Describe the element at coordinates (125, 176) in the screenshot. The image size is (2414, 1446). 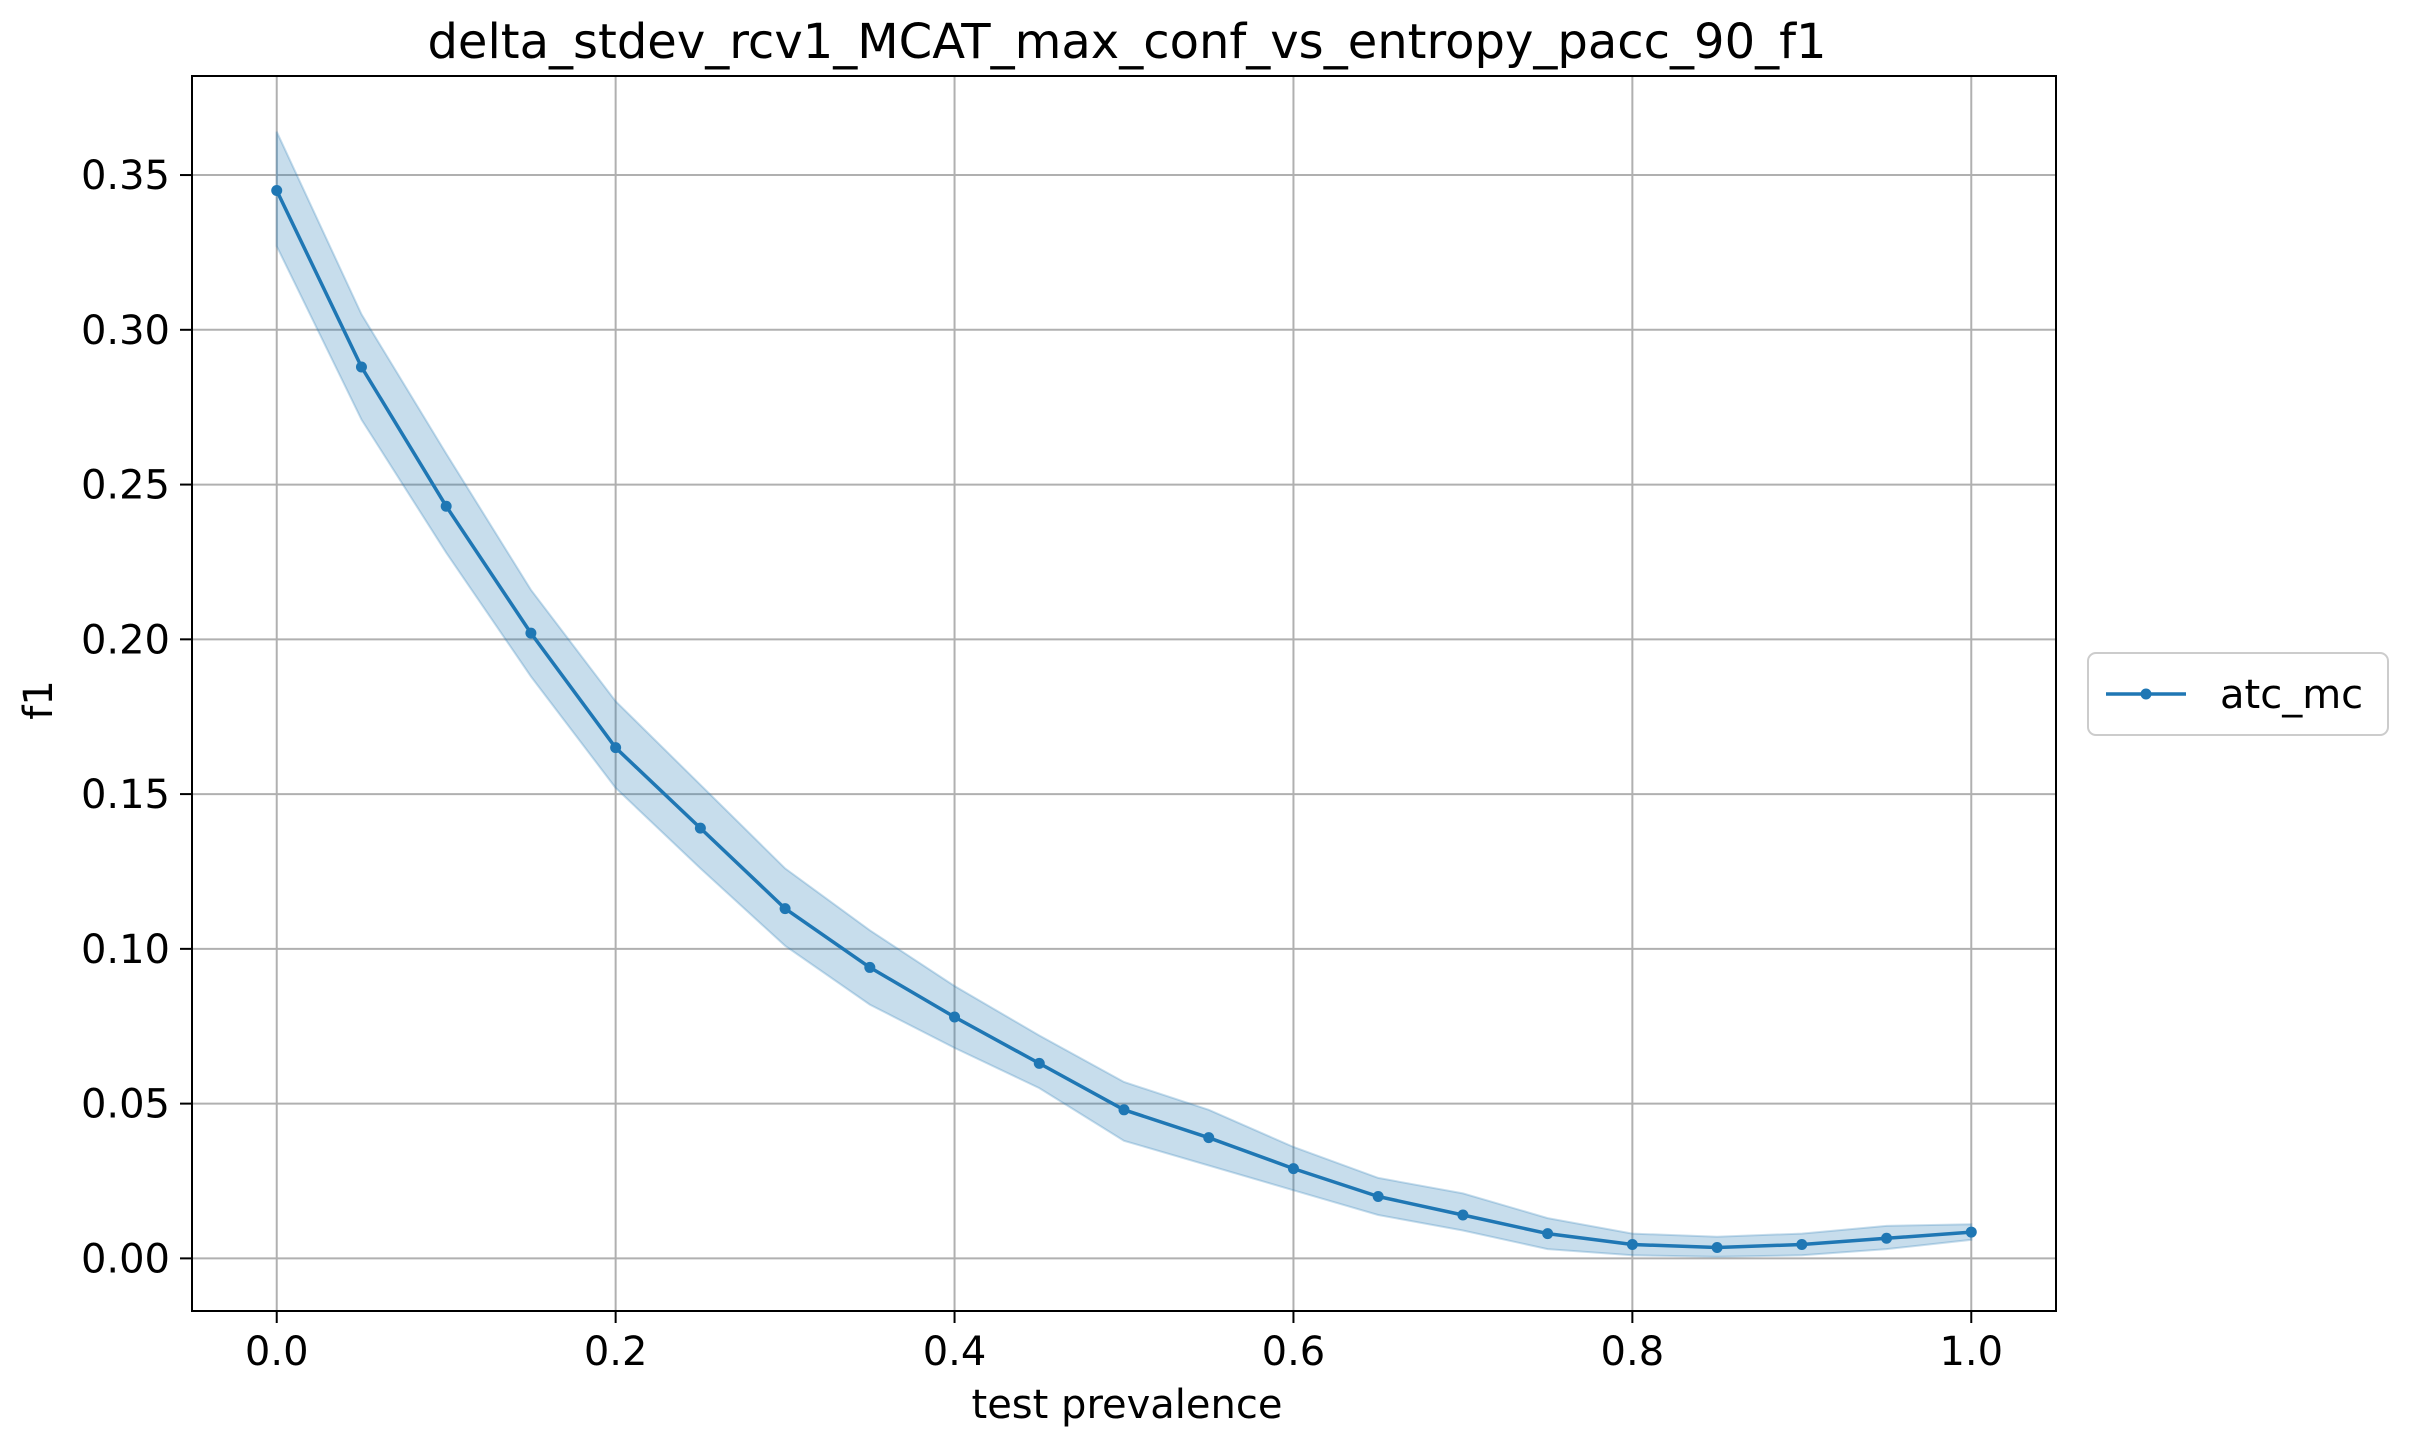
I see `y-tick-label: 0.35` at that location.